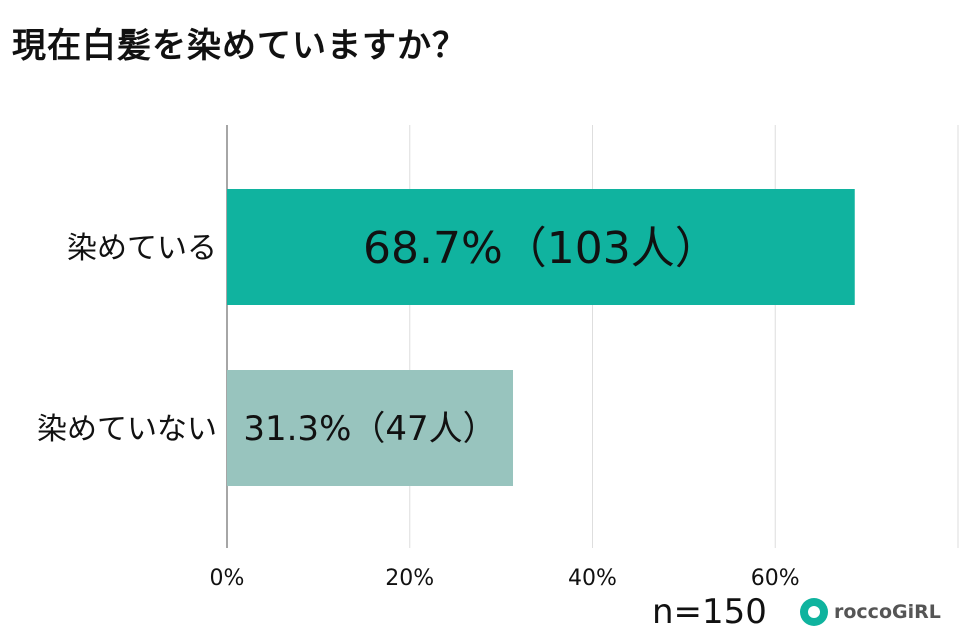 This screenshot has height=640, width=960. I want to click on x-tick-label: 60%, so click(775, 578).